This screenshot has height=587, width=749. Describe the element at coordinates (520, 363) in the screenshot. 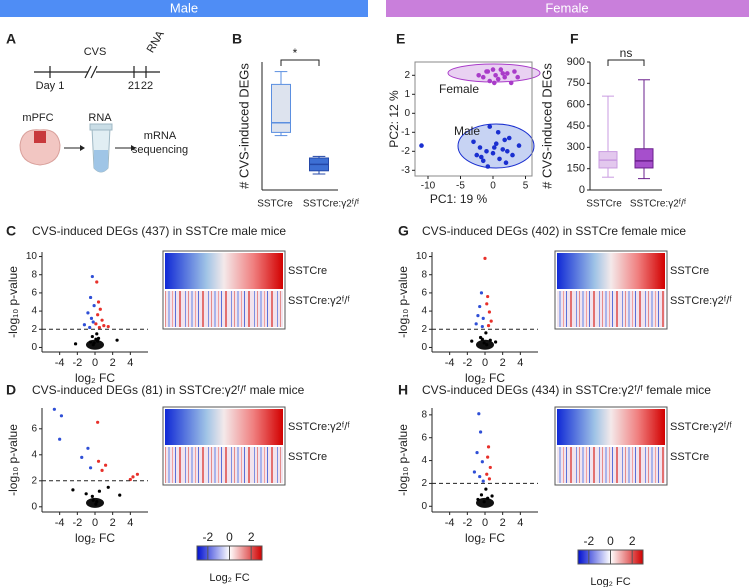

I see `x-tick-label: 4` at that location.